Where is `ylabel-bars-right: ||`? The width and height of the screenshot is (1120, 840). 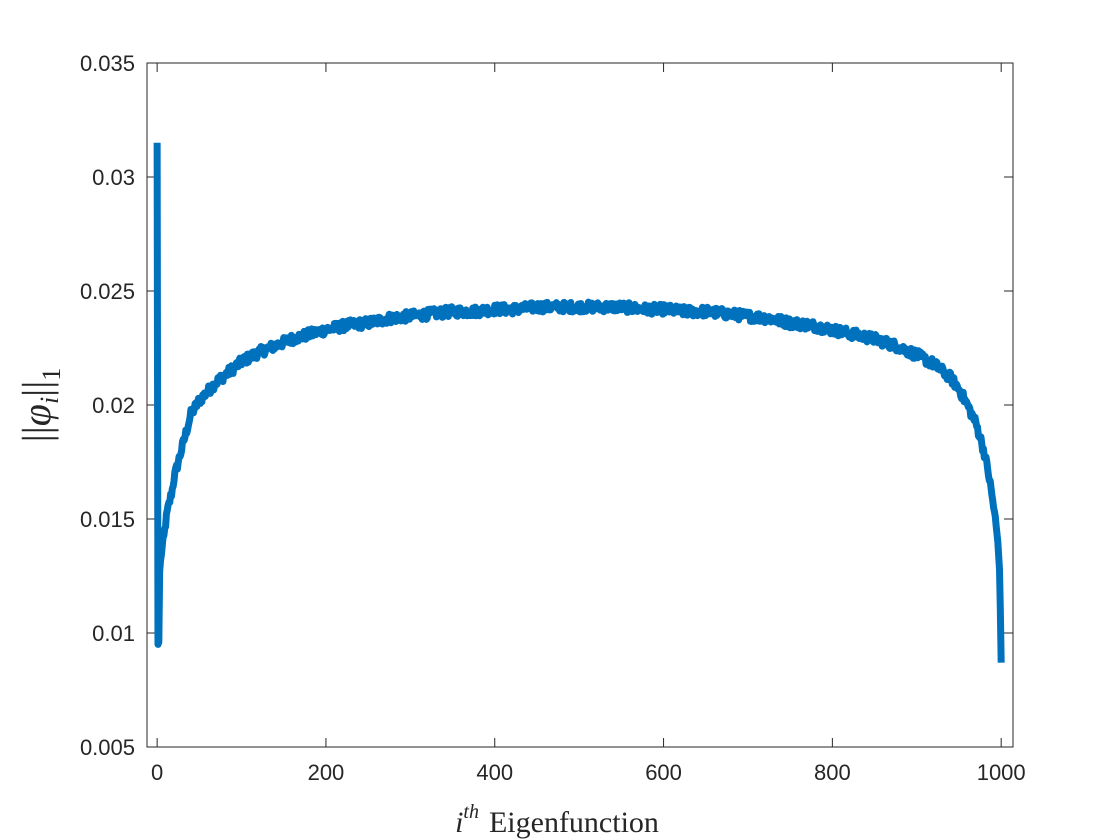 ylabel-bars-right: || is located at coordinates (36, 389).